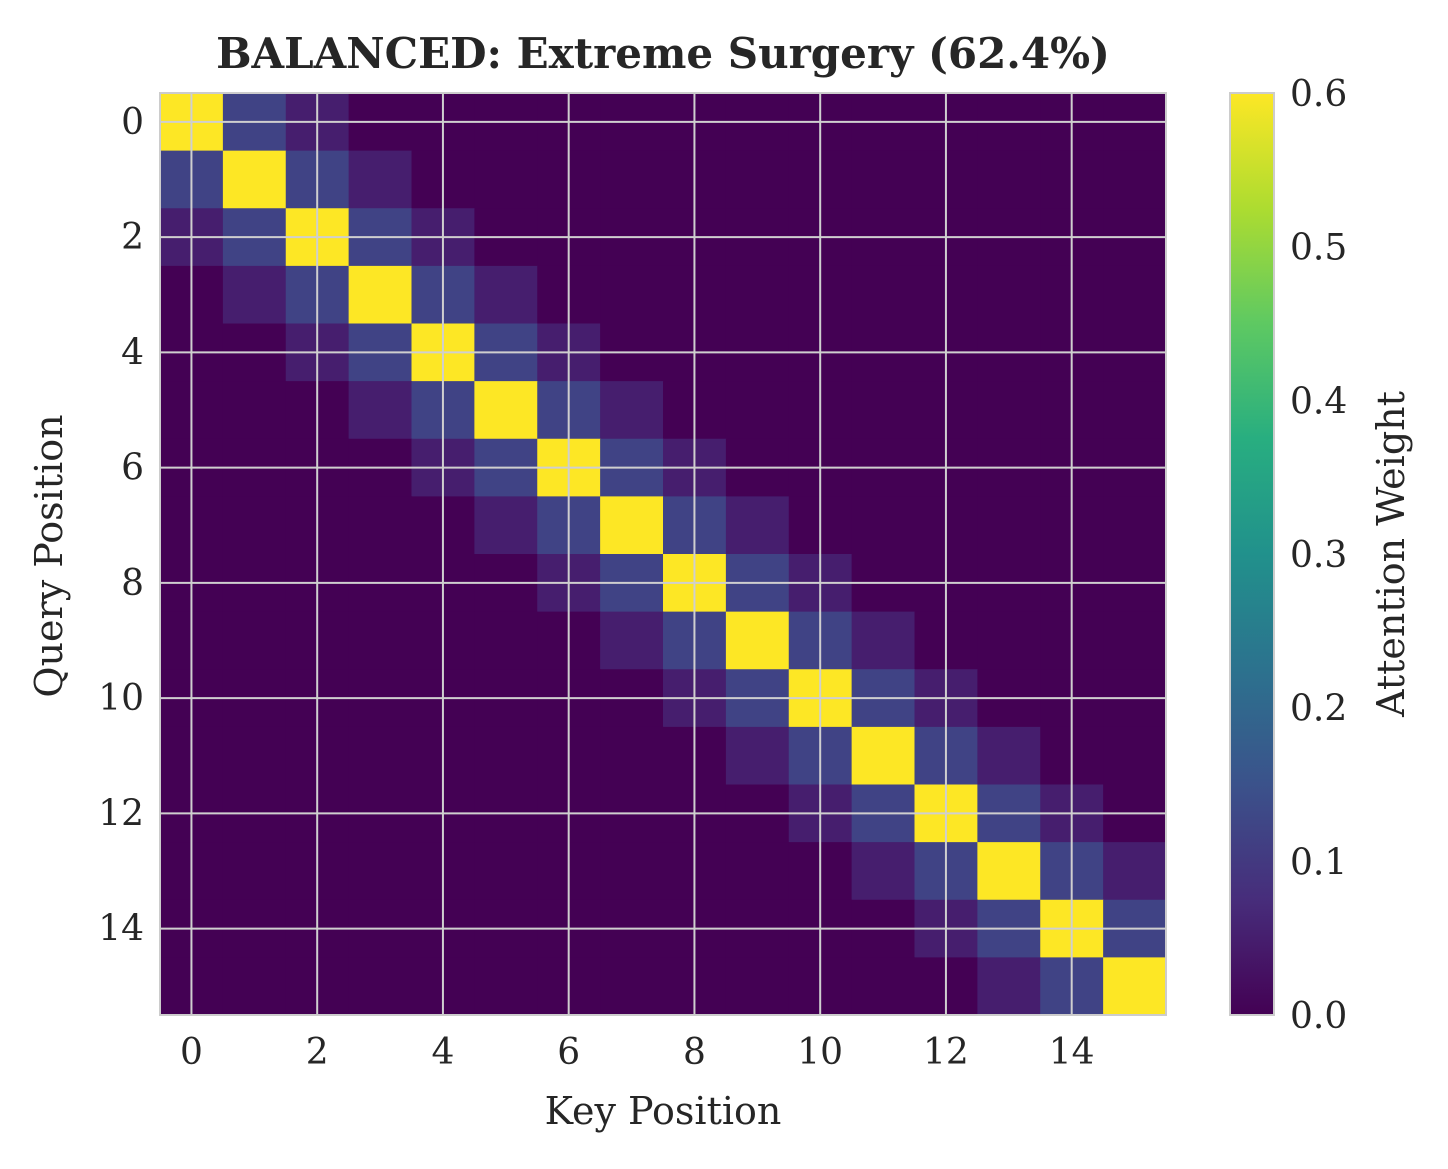 This screenshot has height=1169, width=1448. I want to click on x-tick-label: 14, so click(1072, 1052).